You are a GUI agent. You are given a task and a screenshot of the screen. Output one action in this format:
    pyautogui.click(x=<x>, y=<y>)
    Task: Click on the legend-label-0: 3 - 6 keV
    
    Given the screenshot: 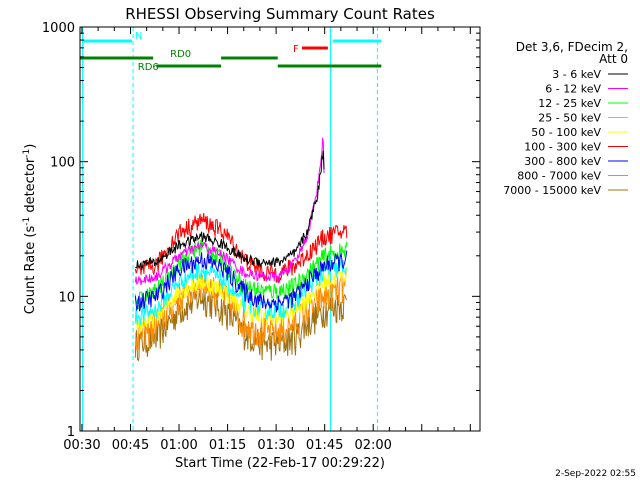 What is the action you would take?
    pyautogui.click(x=576, y=74)
    